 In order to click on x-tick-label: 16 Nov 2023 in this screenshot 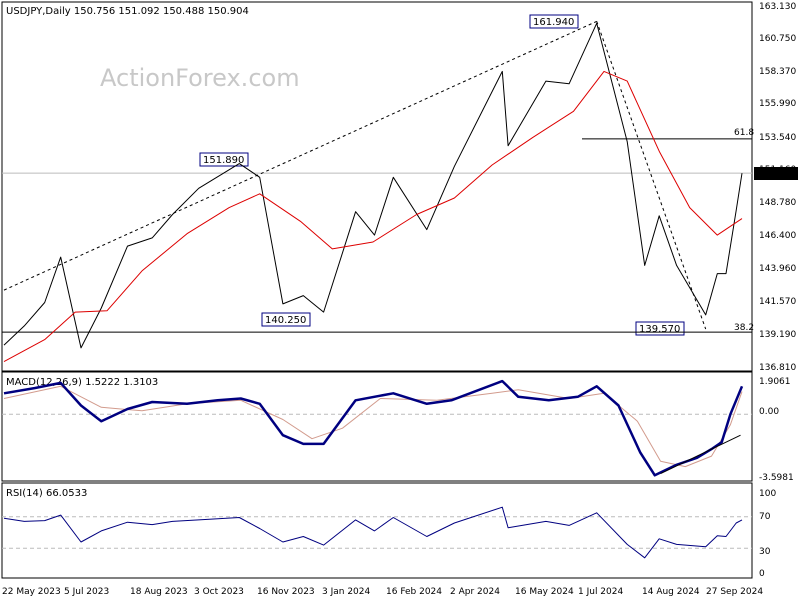, I will do `click(286, 592)`.